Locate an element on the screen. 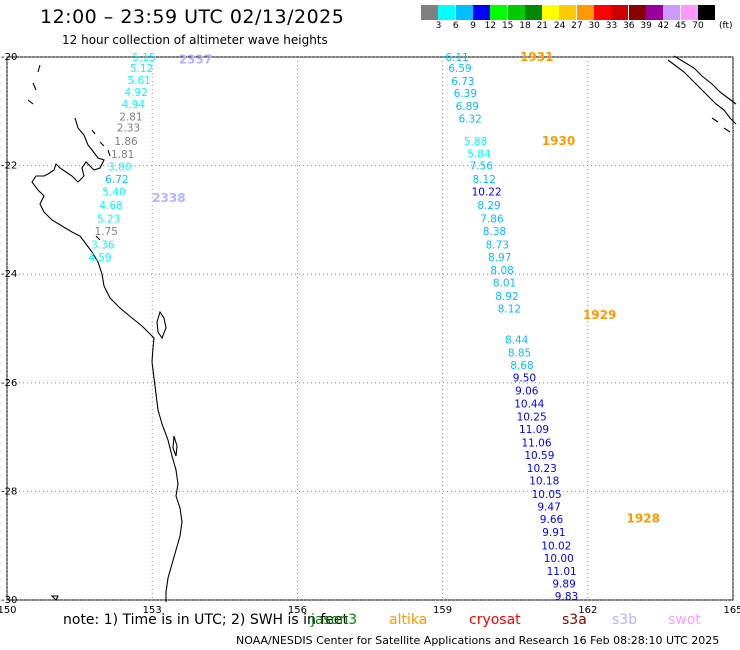  swh-value-label: 9.91 is located at coordinates (553, 533).